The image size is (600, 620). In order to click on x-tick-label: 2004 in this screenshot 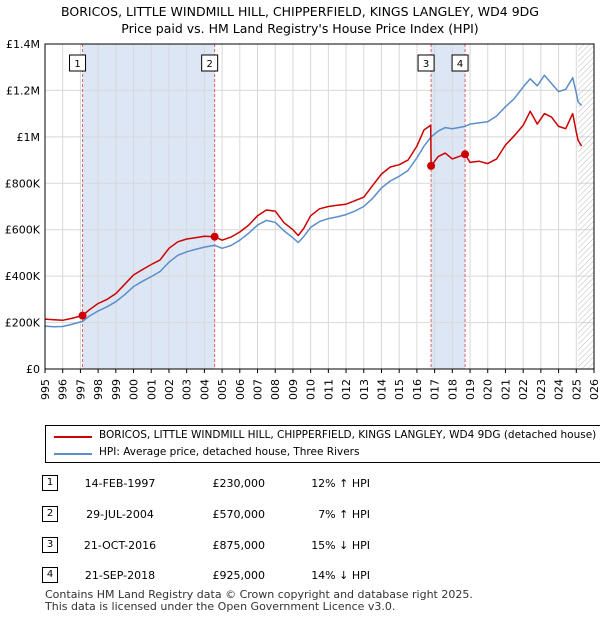, I will do `click(204, 389)`.